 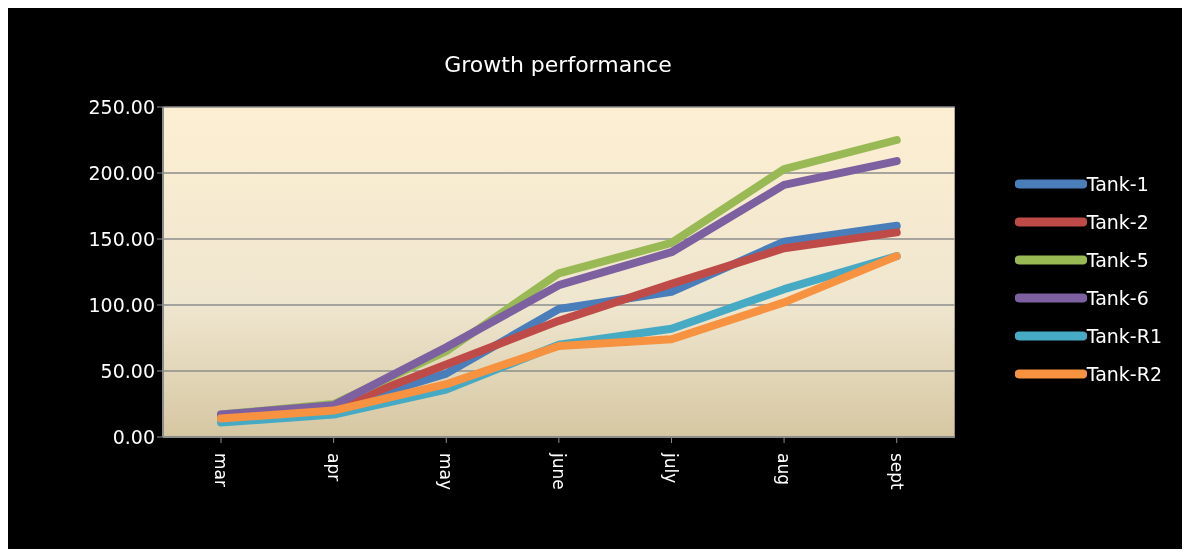 I want to click on x-tick-label: apr, so click(x=333, y=467).